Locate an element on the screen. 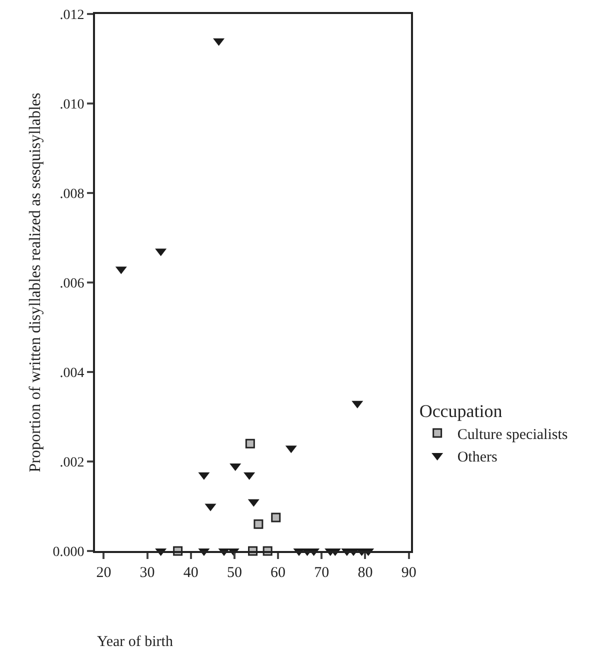 This screenshot has height=661, width=596. y-axis-title: Proportion of written disyllables realized as sesquisyllables is located at coordinates (35, 282).